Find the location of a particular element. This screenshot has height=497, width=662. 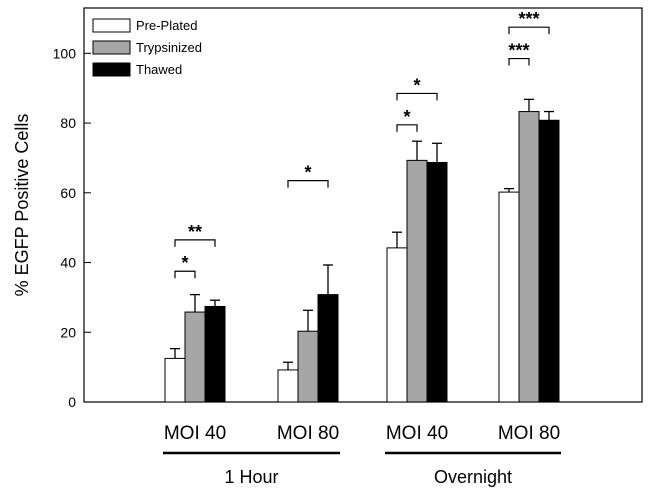

legend-label: Pre-Plated is located at coordinates (166, 25).